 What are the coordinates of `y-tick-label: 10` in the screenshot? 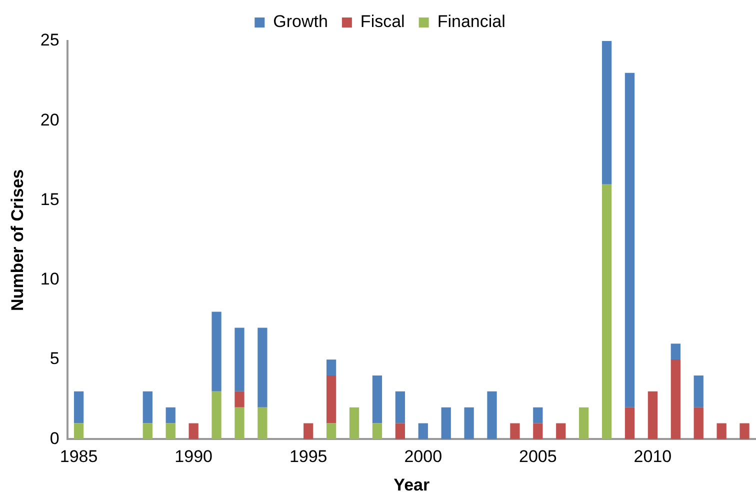 It's located at (50, 279).